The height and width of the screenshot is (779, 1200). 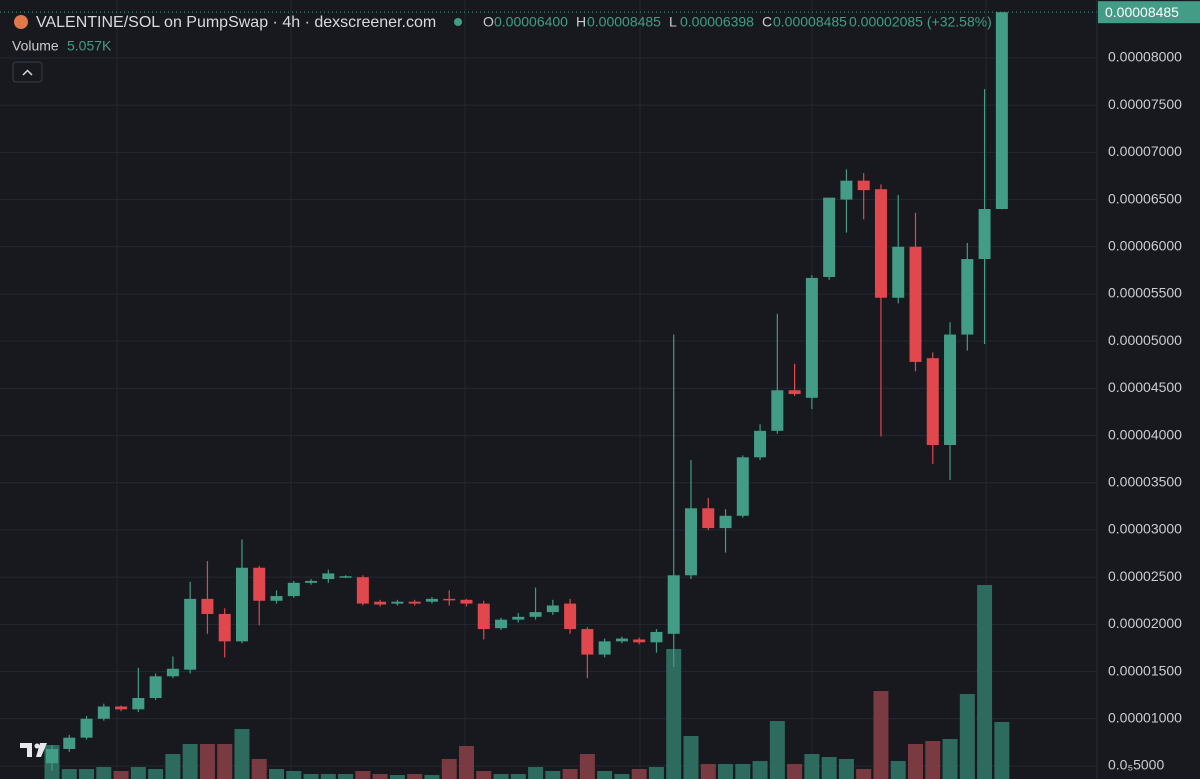 I want to click on volume-value: 5.057K, so click(x=89, y=46).